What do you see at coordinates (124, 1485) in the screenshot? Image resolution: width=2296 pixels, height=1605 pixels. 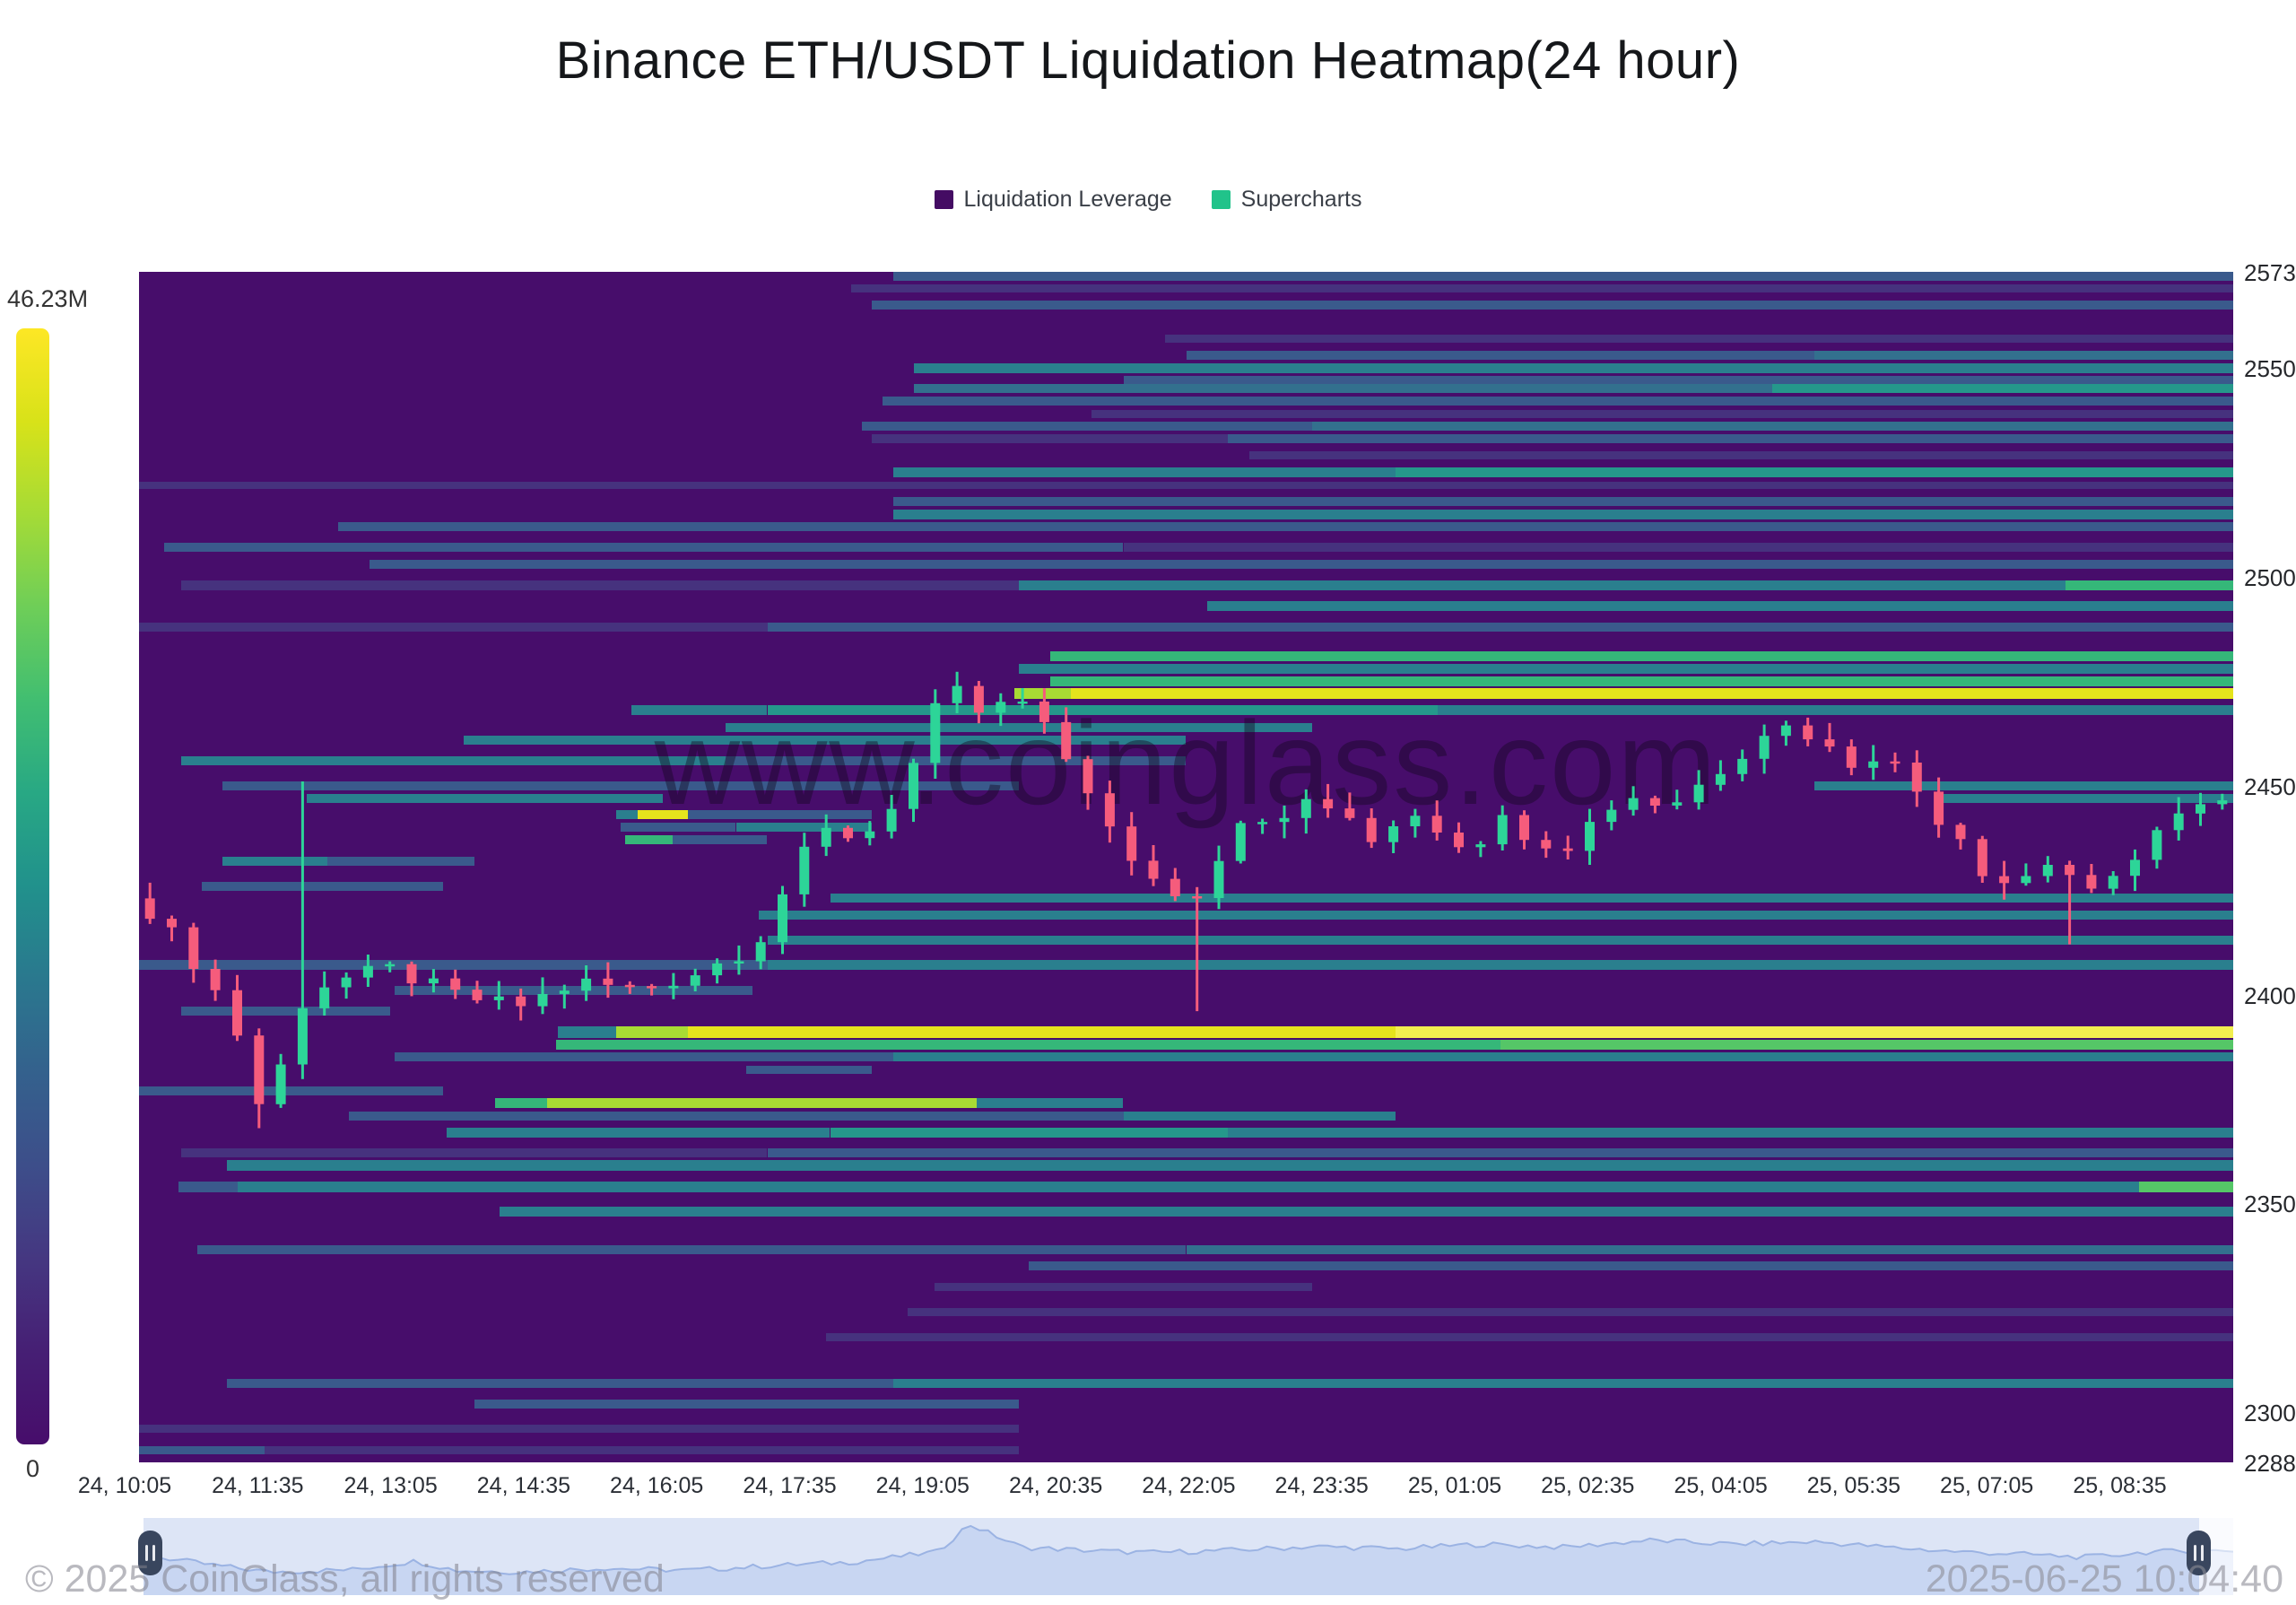 I see `time-axis-label: 24, 10:05` at bounding box center [124, 1485].